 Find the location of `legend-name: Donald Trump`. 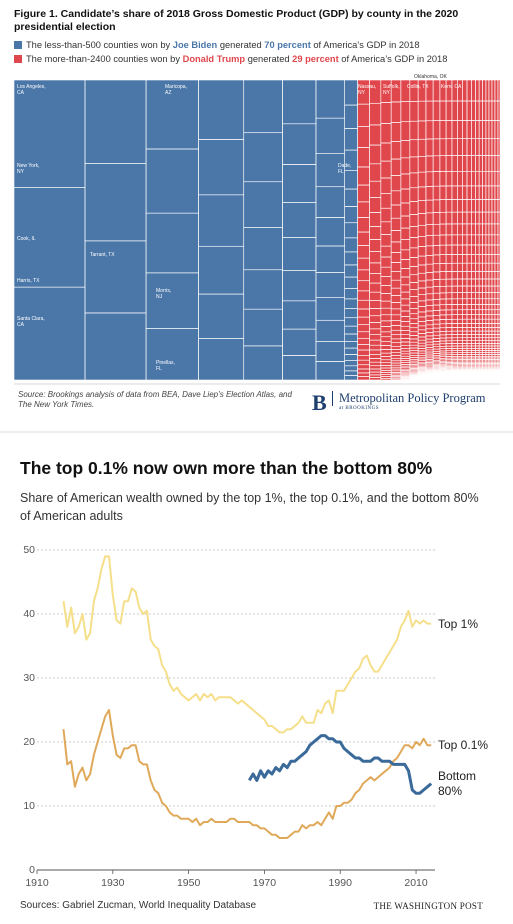

legend-name: Donald Trump is located at coordinates (214, 59).